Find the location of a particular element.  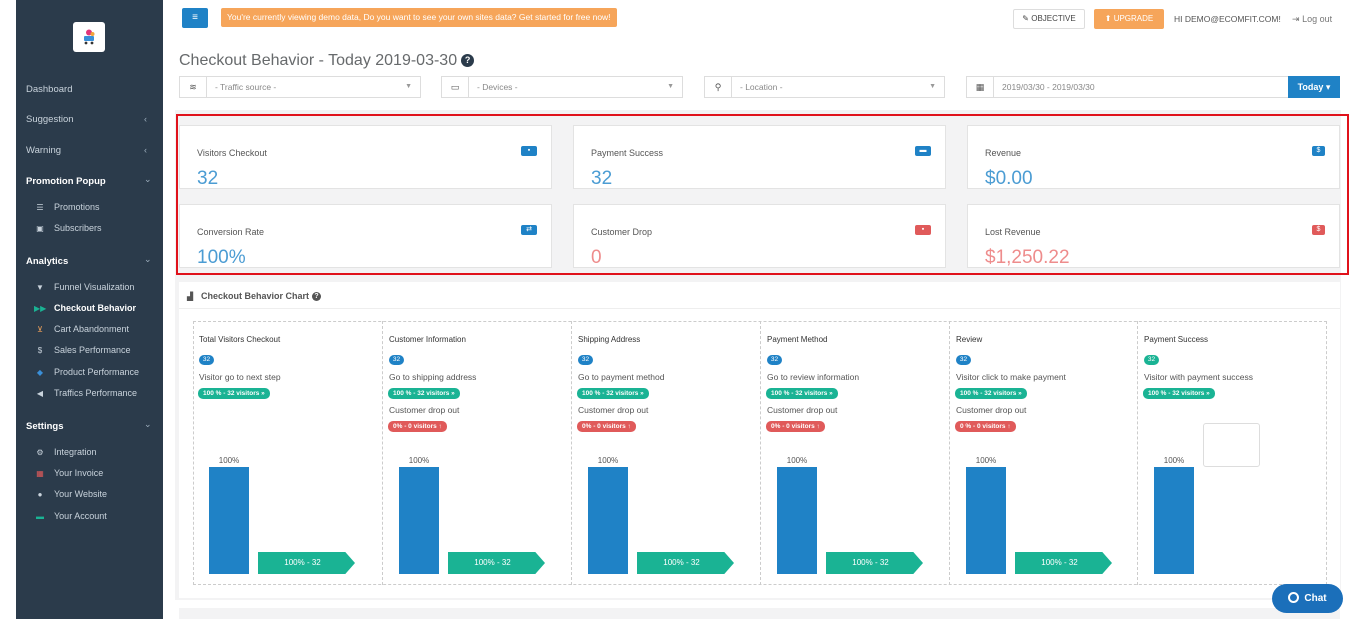

sidebar-item-integration: ⚙ Integration is located at coordinates (65, 452).